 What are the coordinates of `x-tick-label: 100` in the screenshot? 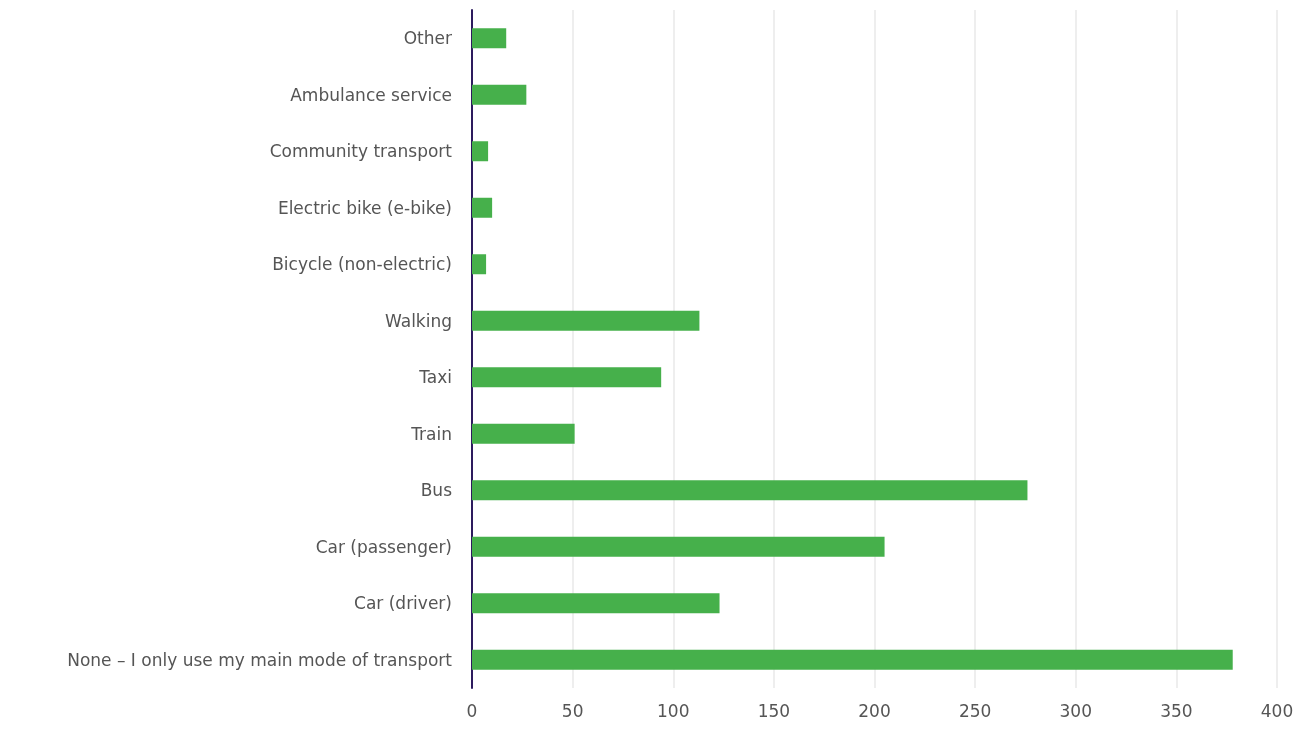 It's located at (673, 710).